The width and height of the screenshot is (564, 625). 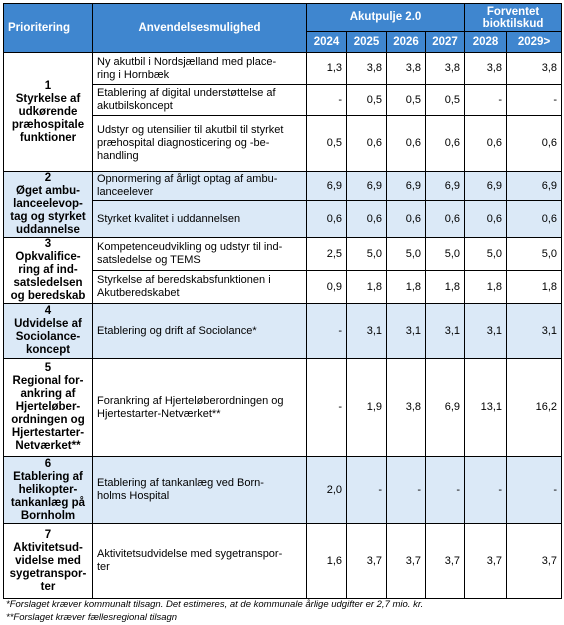 I want to click on value-cell: 2,0, so click(x=326, y=490).